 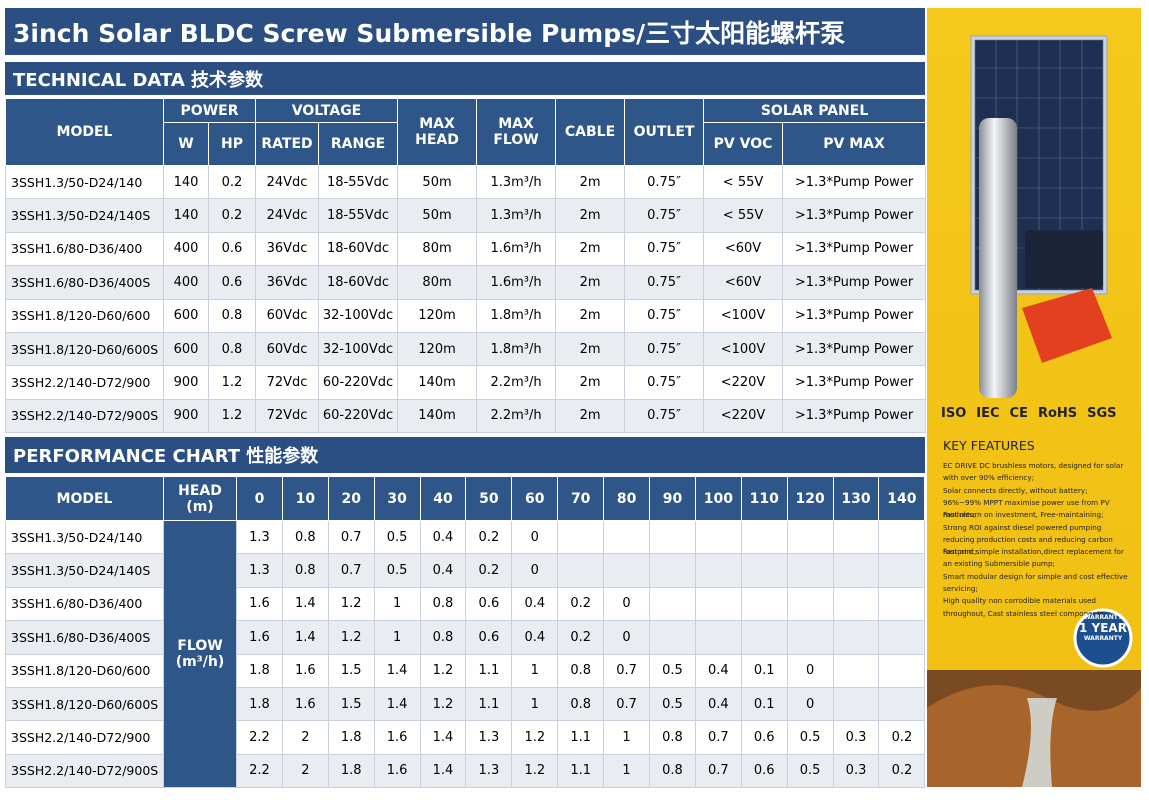 I want to click on cell: 24Vdc, so click(x=287, y=215).